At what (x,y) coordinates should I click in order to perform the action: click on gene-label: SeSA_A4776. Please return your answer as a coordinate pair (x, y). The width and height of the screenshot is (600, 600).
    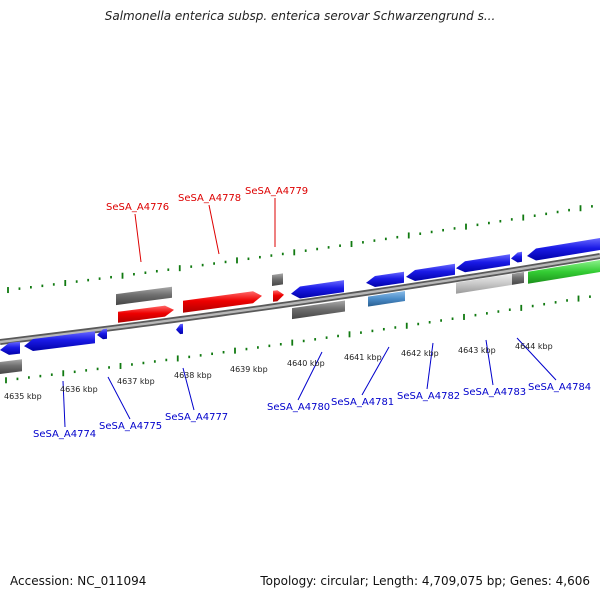
    Looking at the image, I should click on (137, 207).